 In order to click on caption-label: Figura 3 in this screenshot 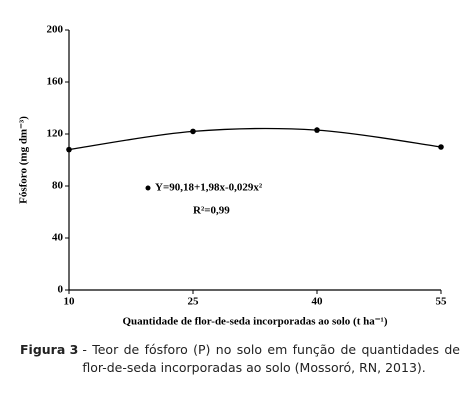, I will do `click(49, 349)`.